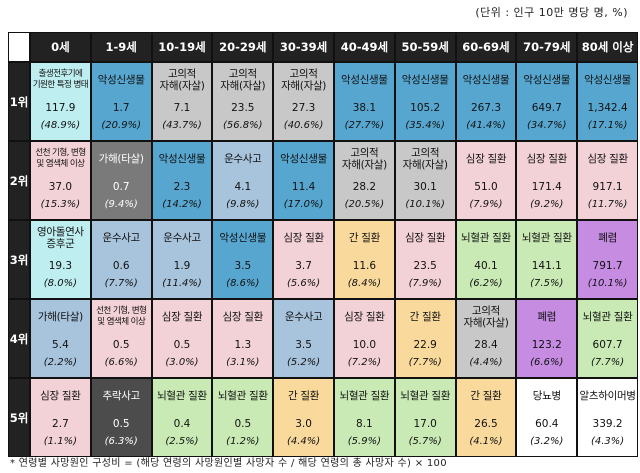 This screenshot has height=473, width=640. I want to click on death-rate: 3.7, so click(303, 266).